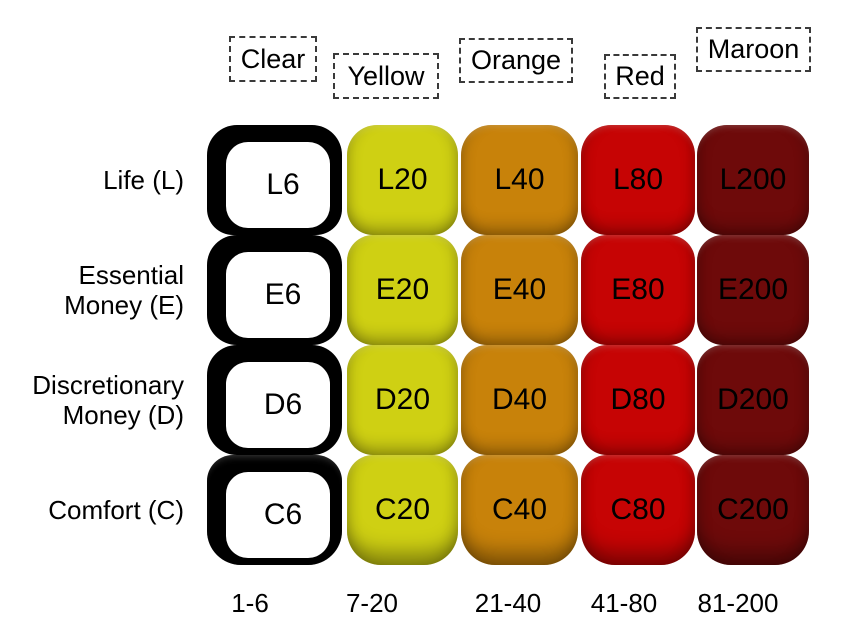  I want to click on cell-D80: D80, so click(638, 400).